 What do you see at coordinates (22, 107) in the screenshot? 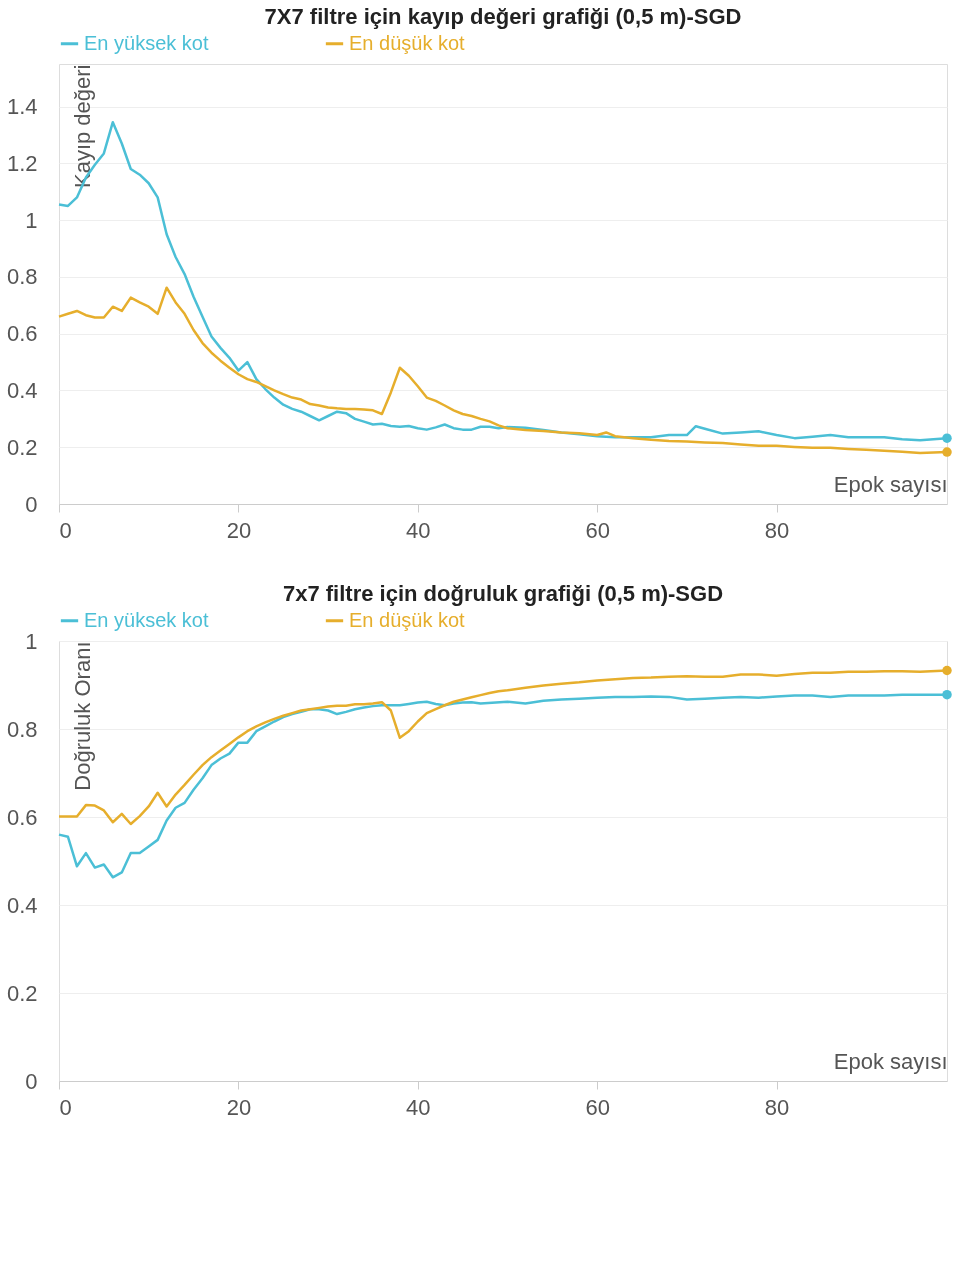
I see `y-tick-label: 1.4` at bounding box center [22, 107].